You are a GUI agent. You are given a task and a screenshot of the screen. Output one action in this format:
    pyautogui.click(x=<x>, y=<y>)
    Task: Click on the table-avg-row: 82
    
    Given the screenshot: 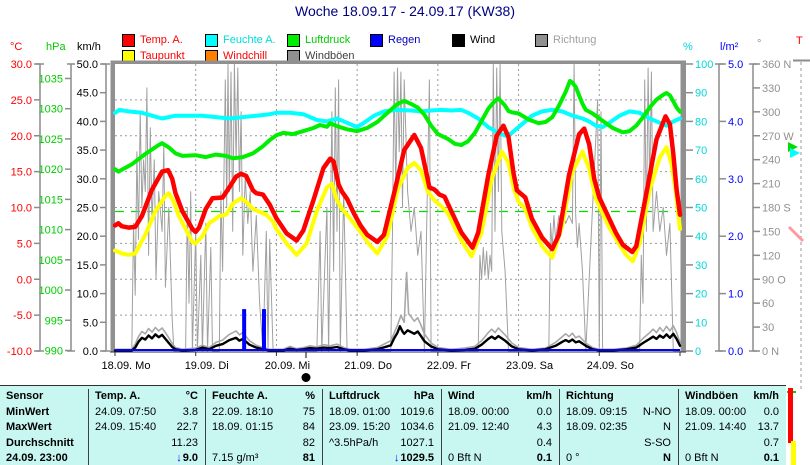 What is the action you would take?
    pyautogui.click(x=264, y=444)
    